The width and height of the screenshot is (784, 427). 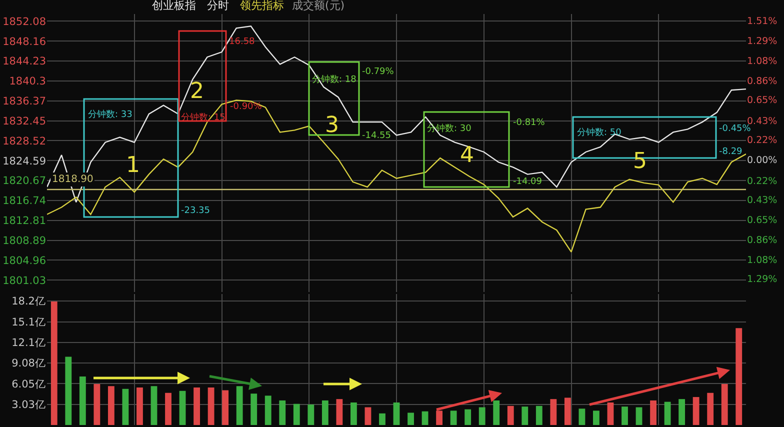 What do you see at coordinates (467, 155) in the screenshot?
I see `annotation: 4` at bounding box center [467, 155].